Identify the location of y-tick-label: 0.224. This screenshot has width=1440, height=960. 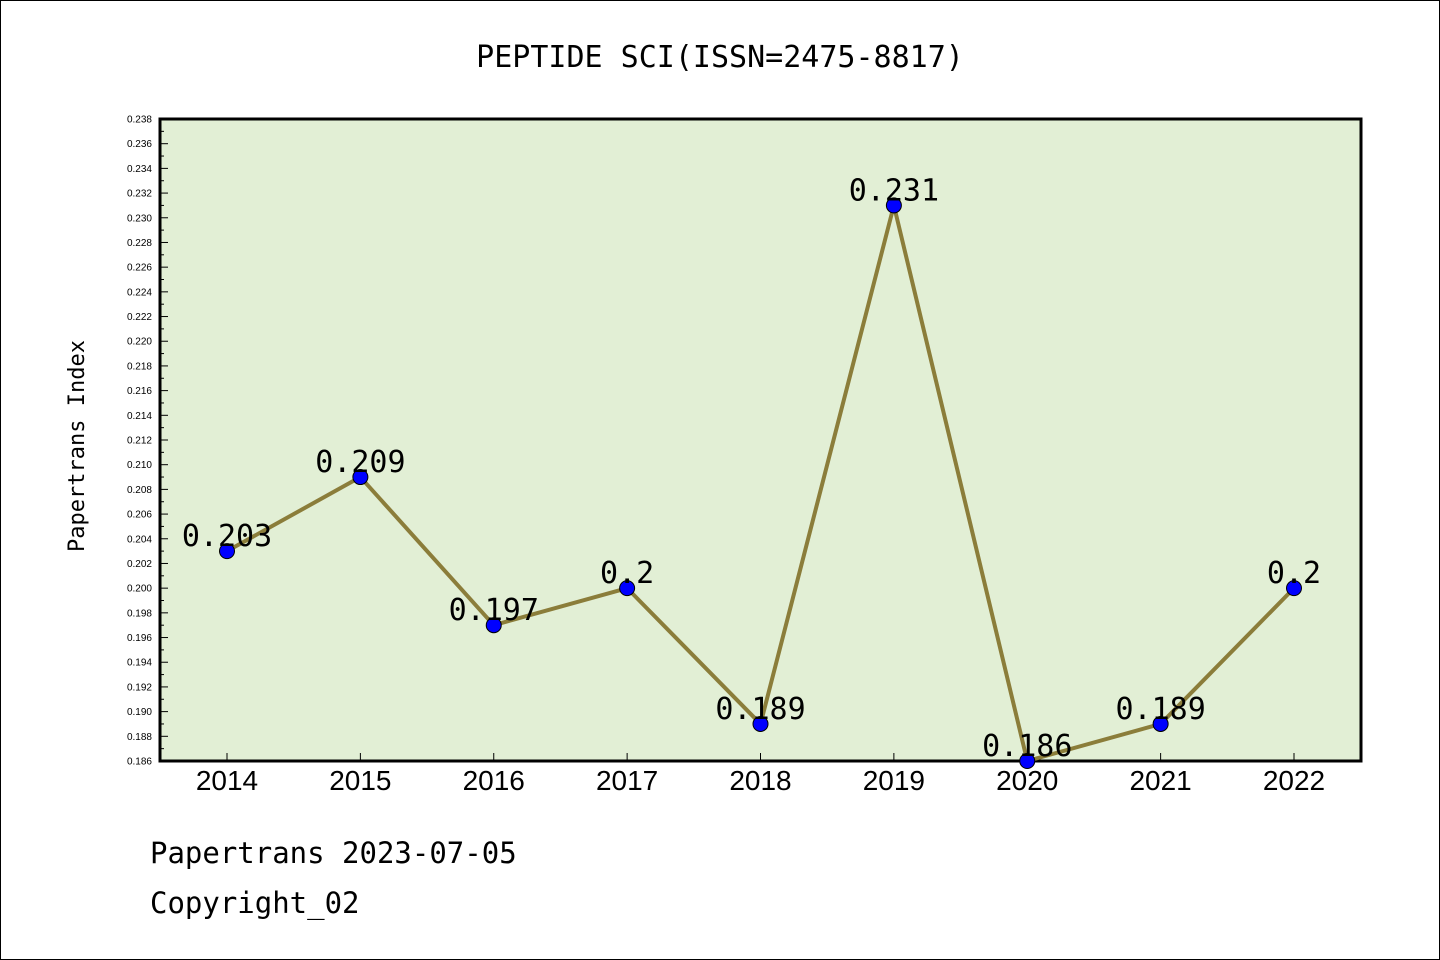
(139, 292).